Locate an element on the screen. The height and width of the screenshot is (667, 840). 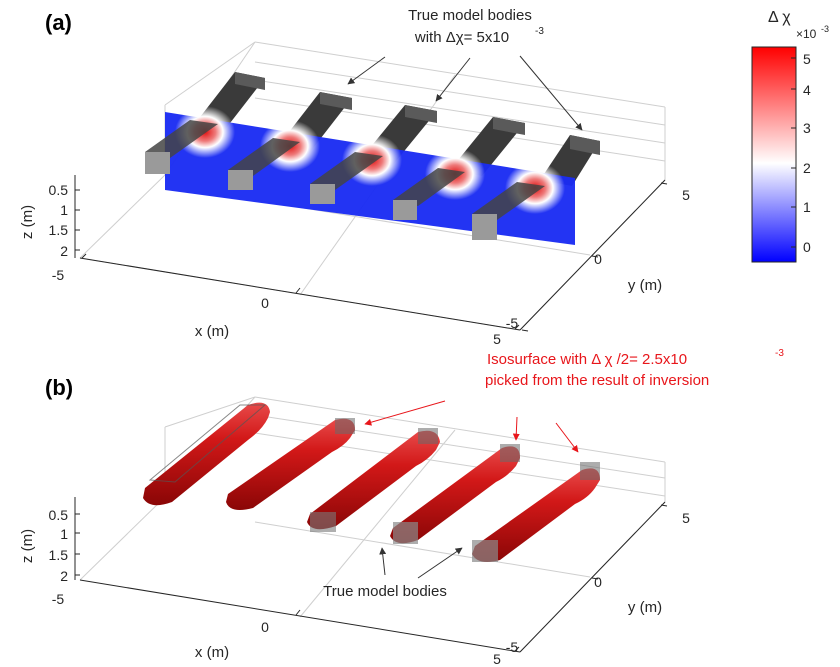
svg-text: Isosurface with Δ χ /2= 2.5x10 is located at coordinates (587, 359).